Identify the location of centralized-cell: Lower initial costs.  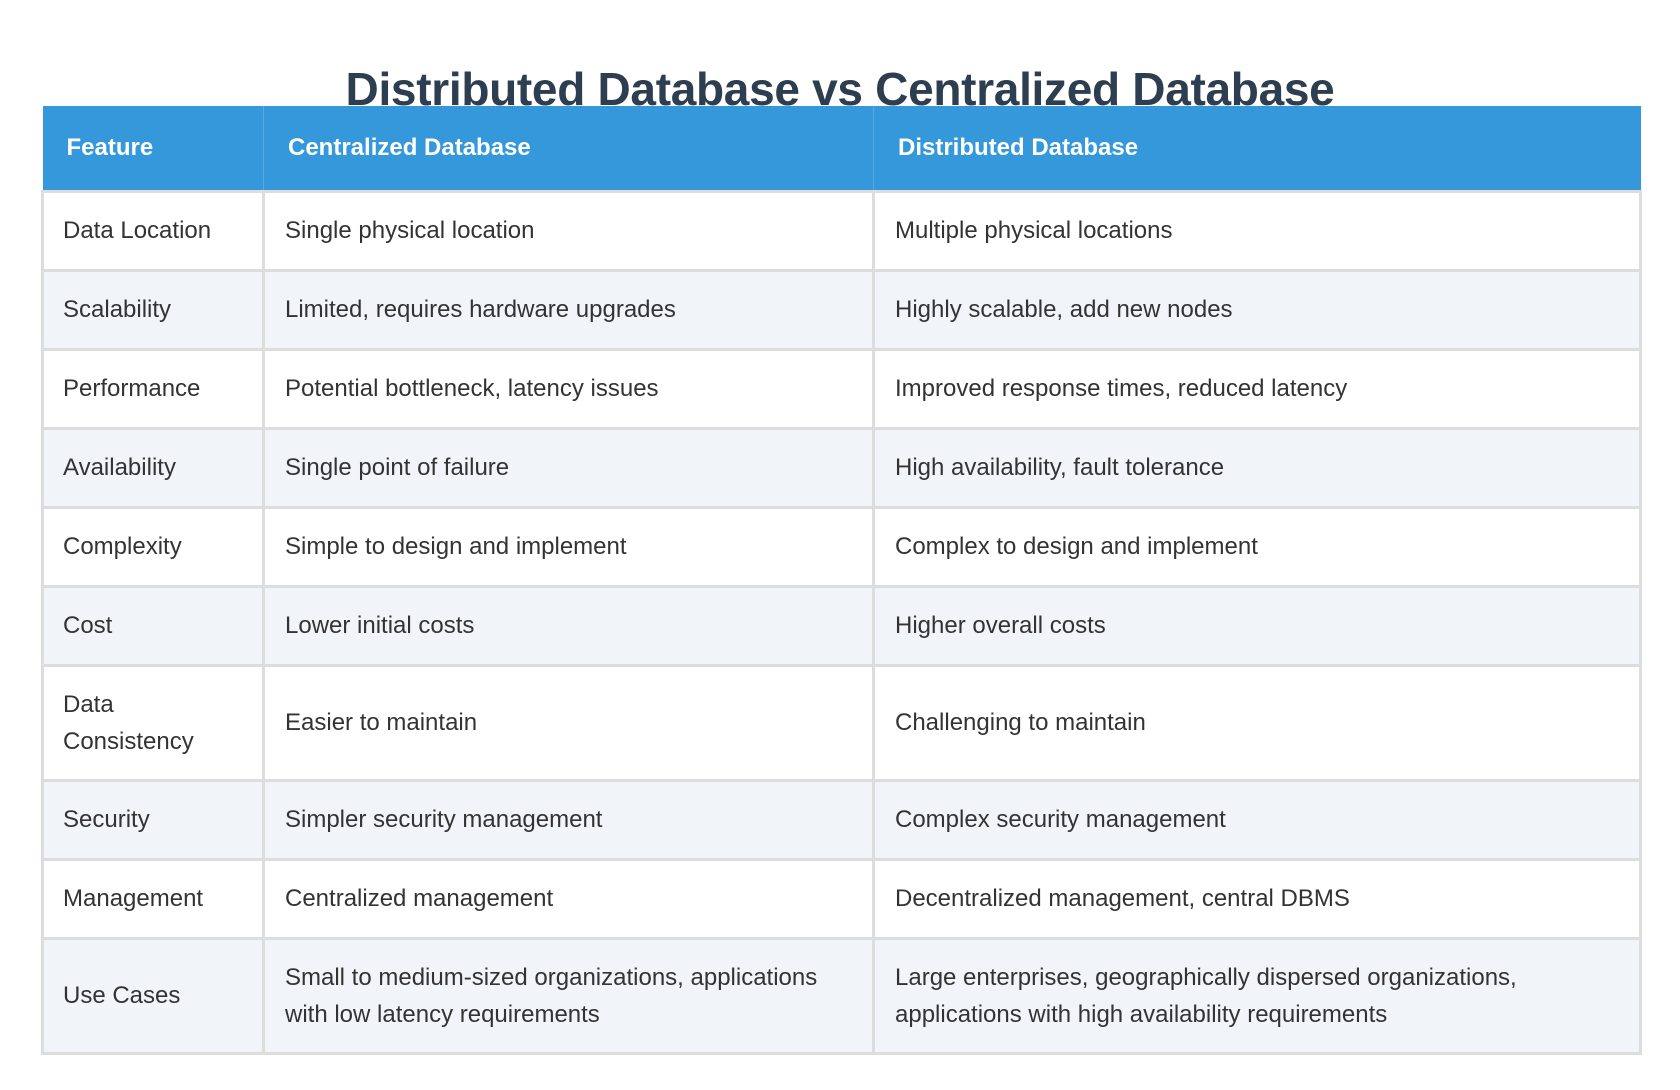
(568, 625).